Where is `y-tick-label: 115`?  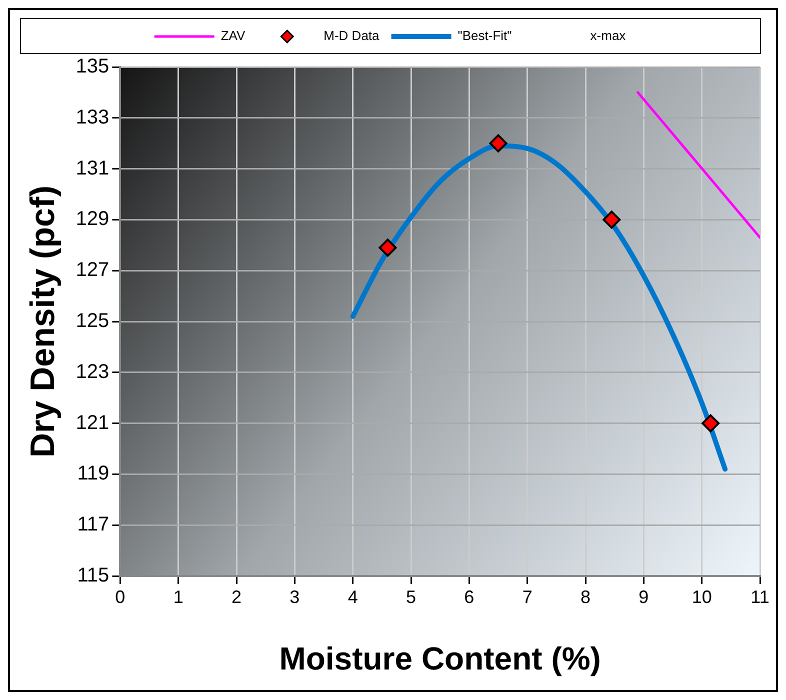
y-tick-label: 115 is located at coordinates (93, 575).